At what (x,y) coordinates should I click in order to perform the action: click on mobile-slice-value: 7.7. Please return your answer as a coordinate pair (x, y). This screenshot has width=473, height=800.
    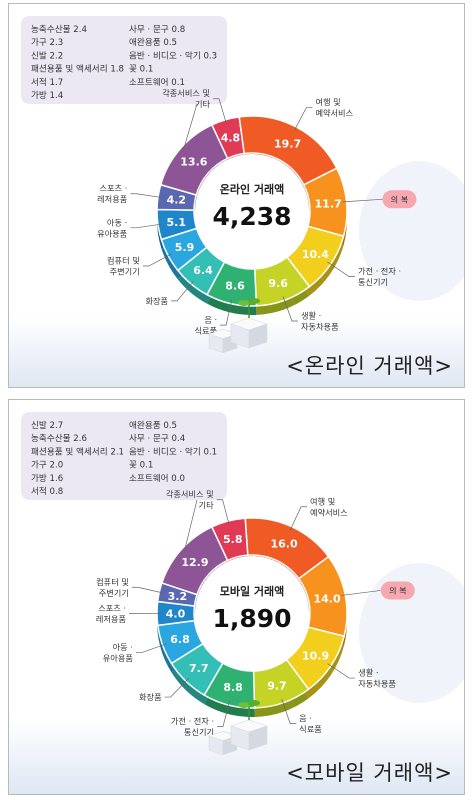
    Looking at the image, I should click on (199, 668).